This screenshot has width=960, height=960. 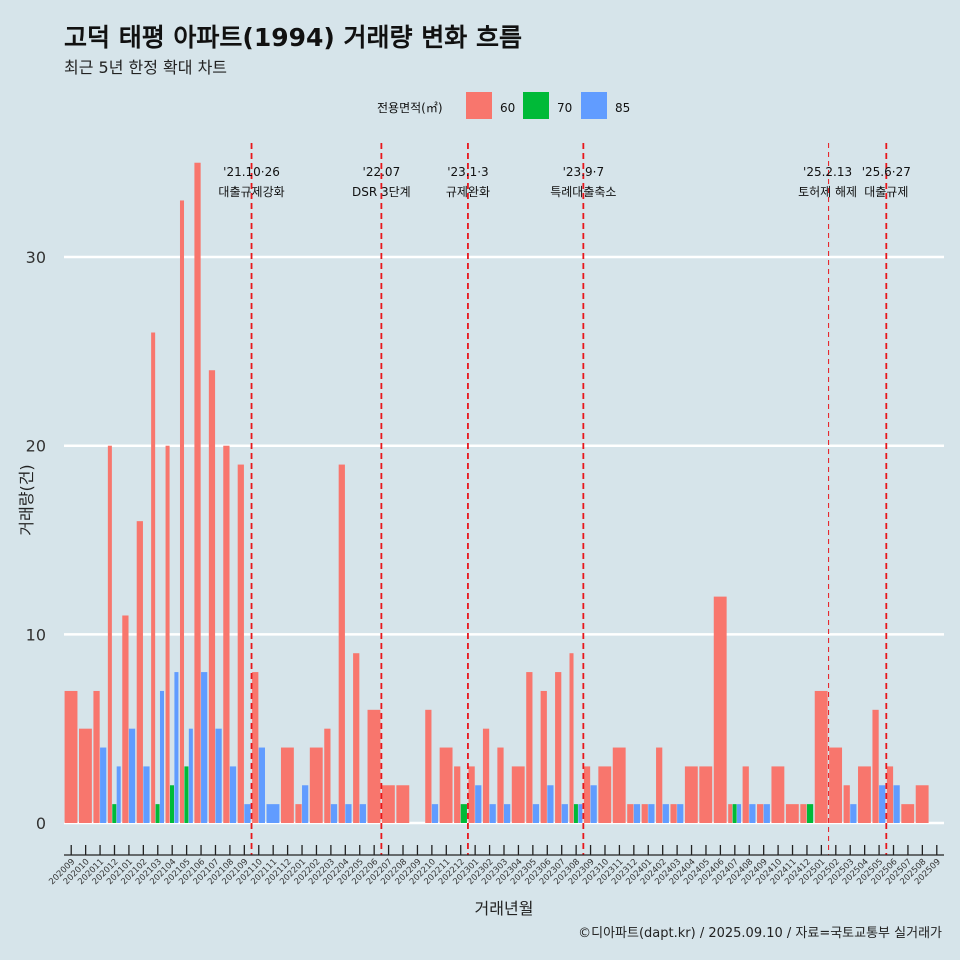 What do you see at coordinates (504, 908) in the screenshot?
I see `x-axis-title: 거래년월` at bounding box center [504, 908].